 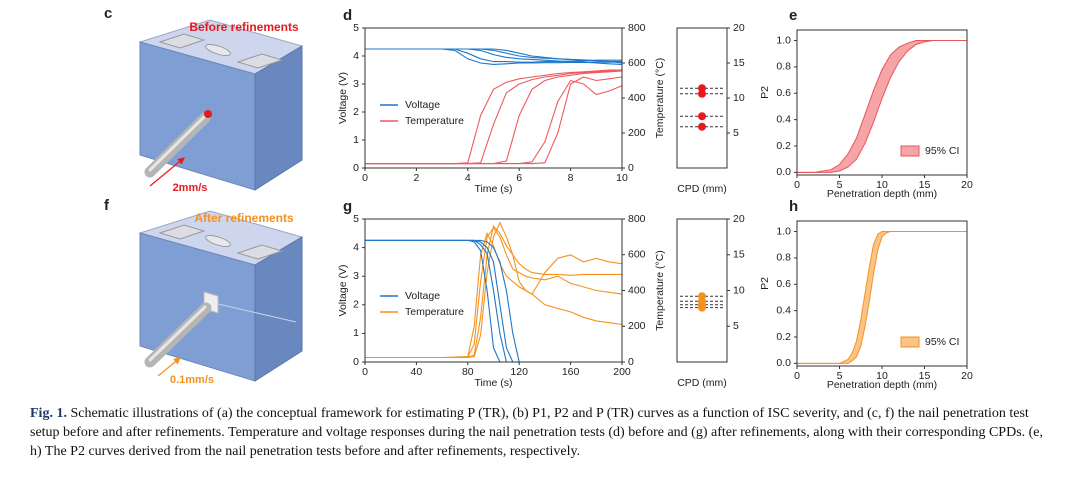 What do you see at coordinates (417, 372) in the screenshot?
I see `x-tick-label: 40` at bounding box center [417, 372].